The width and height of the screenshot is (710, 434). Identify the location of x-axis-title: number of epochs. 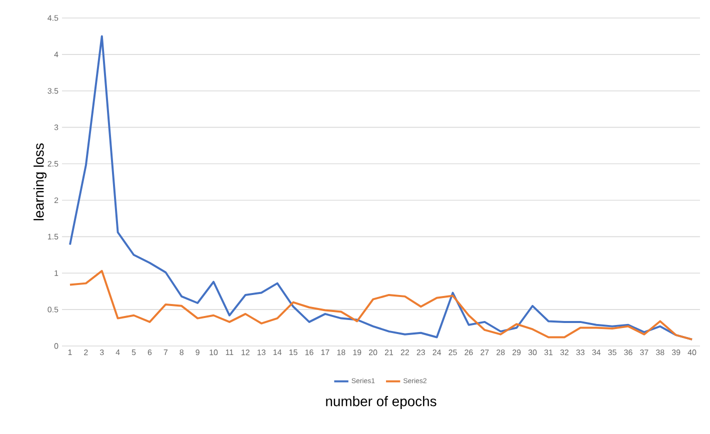
(381, 402).